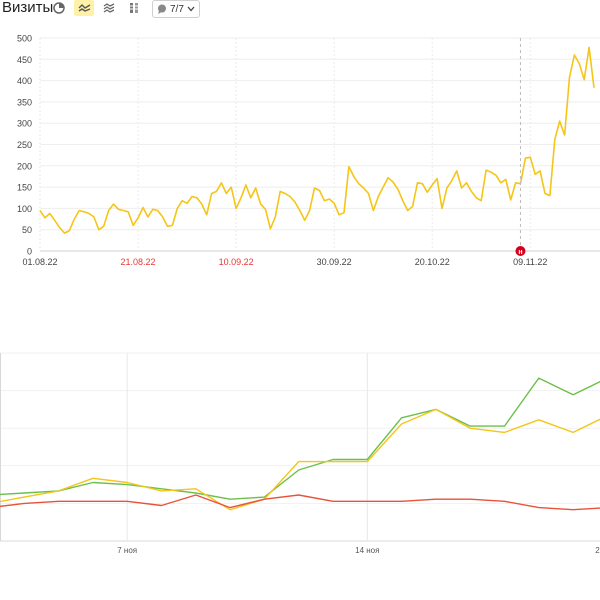  What do you see at coordinates (138, 262) in the screenshot?
I see `chart1-x-tick-label: 21.08.22` at bounding box center [138, 262].